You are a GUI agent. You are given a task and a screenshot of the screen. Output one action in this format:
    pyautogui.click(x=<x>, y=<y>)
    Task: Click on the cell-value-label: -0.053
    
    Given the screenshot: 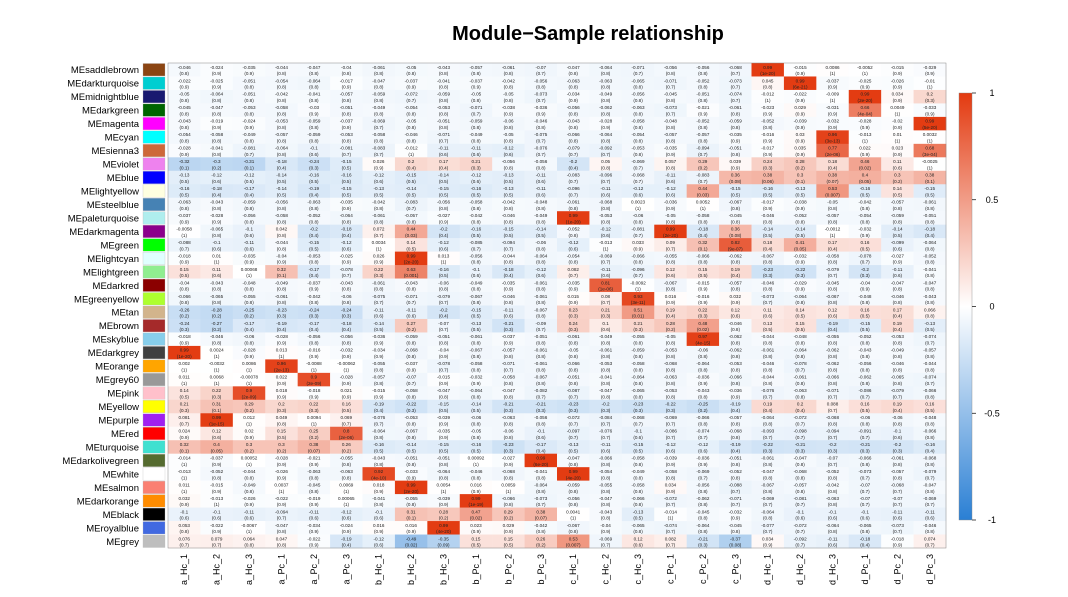 What is the action you would take?
    pyautogui.click(x=605, y=363)
    